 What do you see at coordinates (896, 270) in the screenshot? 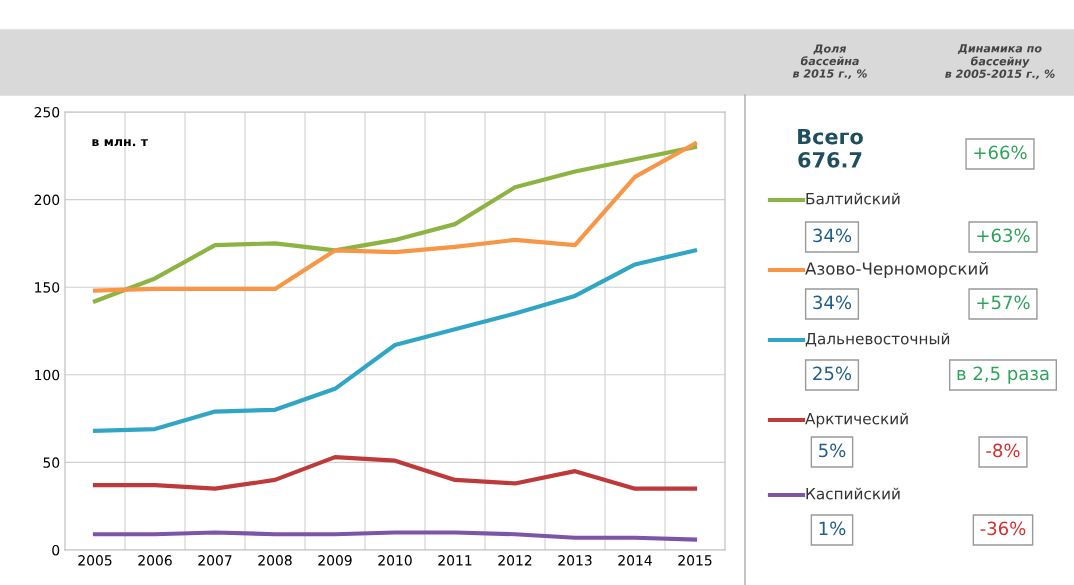
I see `legend-label: Азово-Черноморский` at bounding box center [896, 270].